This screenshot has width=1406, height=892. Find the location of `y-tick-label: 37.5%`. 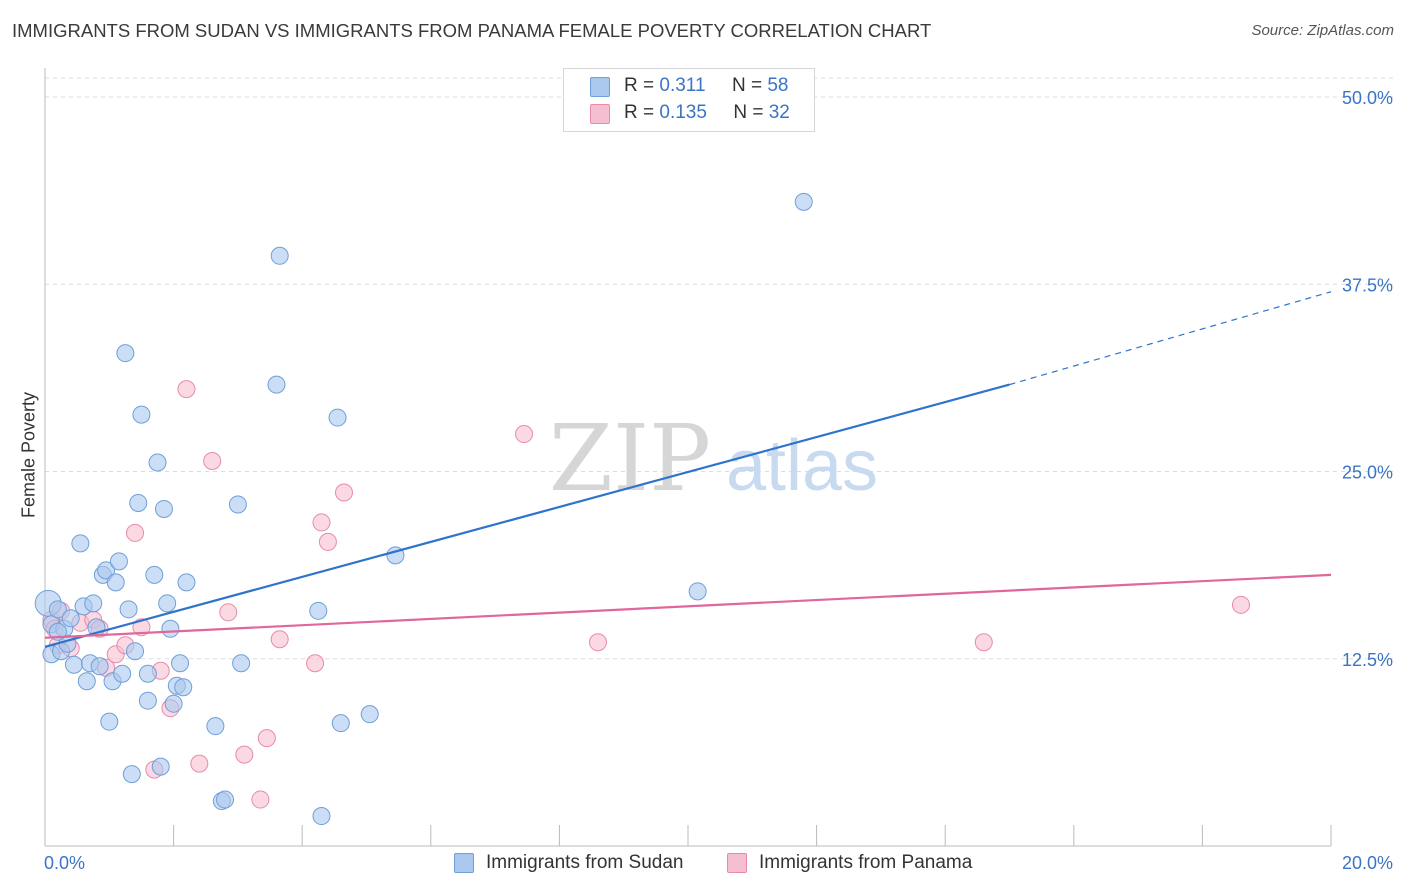

y-tick-label: 37.5% is located at coordinates (1367, 285).